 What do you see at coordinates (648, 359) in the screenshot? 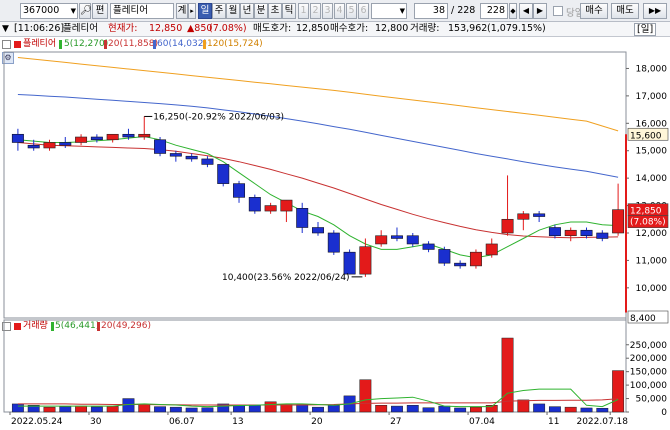
I see `volume-tick-label: 200,000` at bounding box center [648, 359].